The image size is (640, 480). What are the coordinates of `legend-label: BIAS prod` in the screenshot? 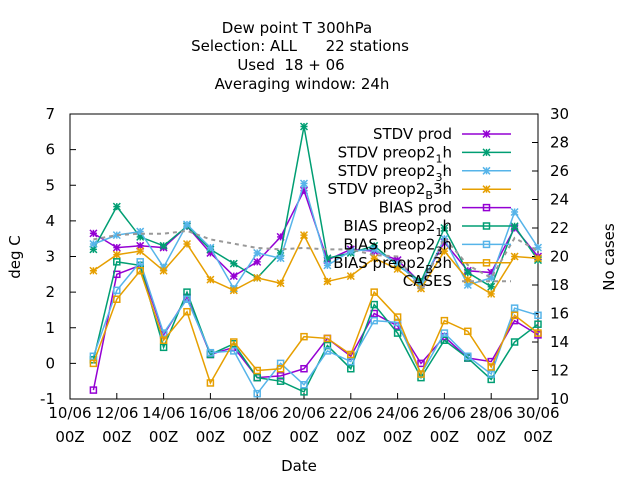 It's located at (415, 208).